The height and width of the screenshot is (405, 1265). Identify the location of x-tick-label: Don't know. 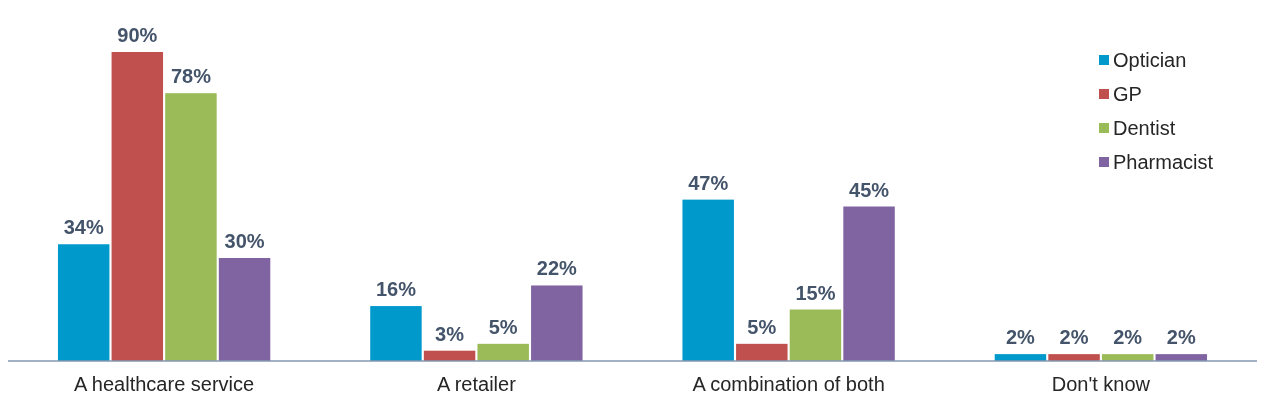
(1101, 384).